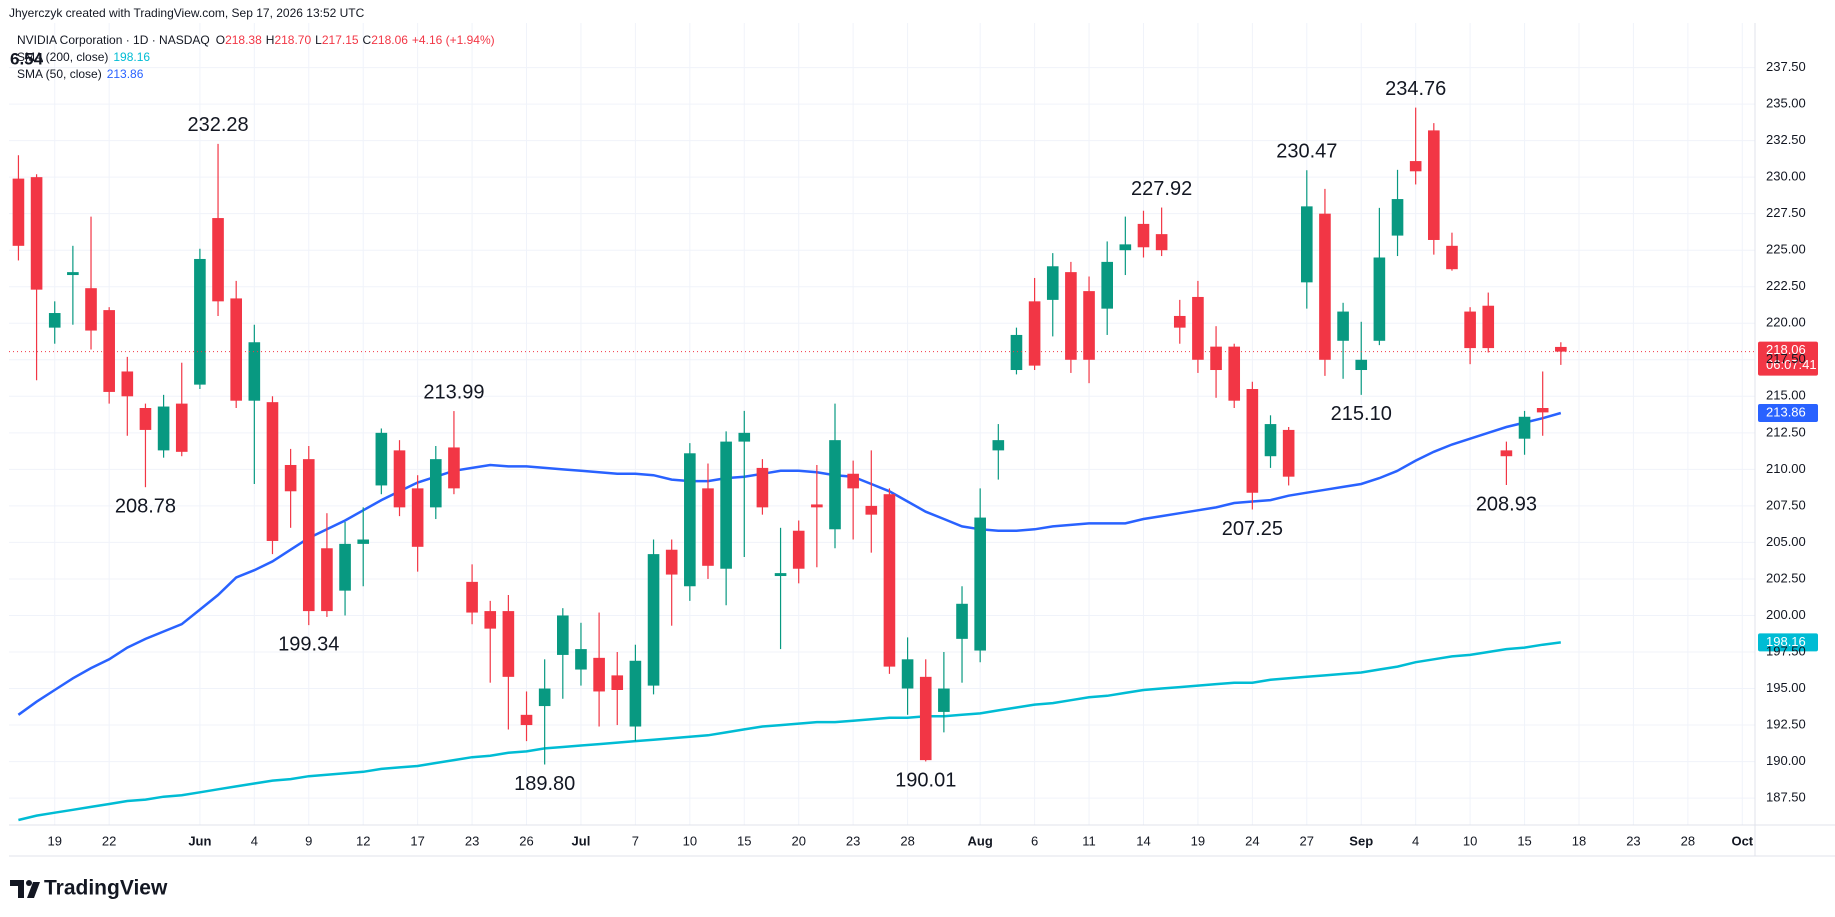  Describe the element at coordinates (89, 888) in the screenshot. I see `brand-logo: TradingView` at that location.